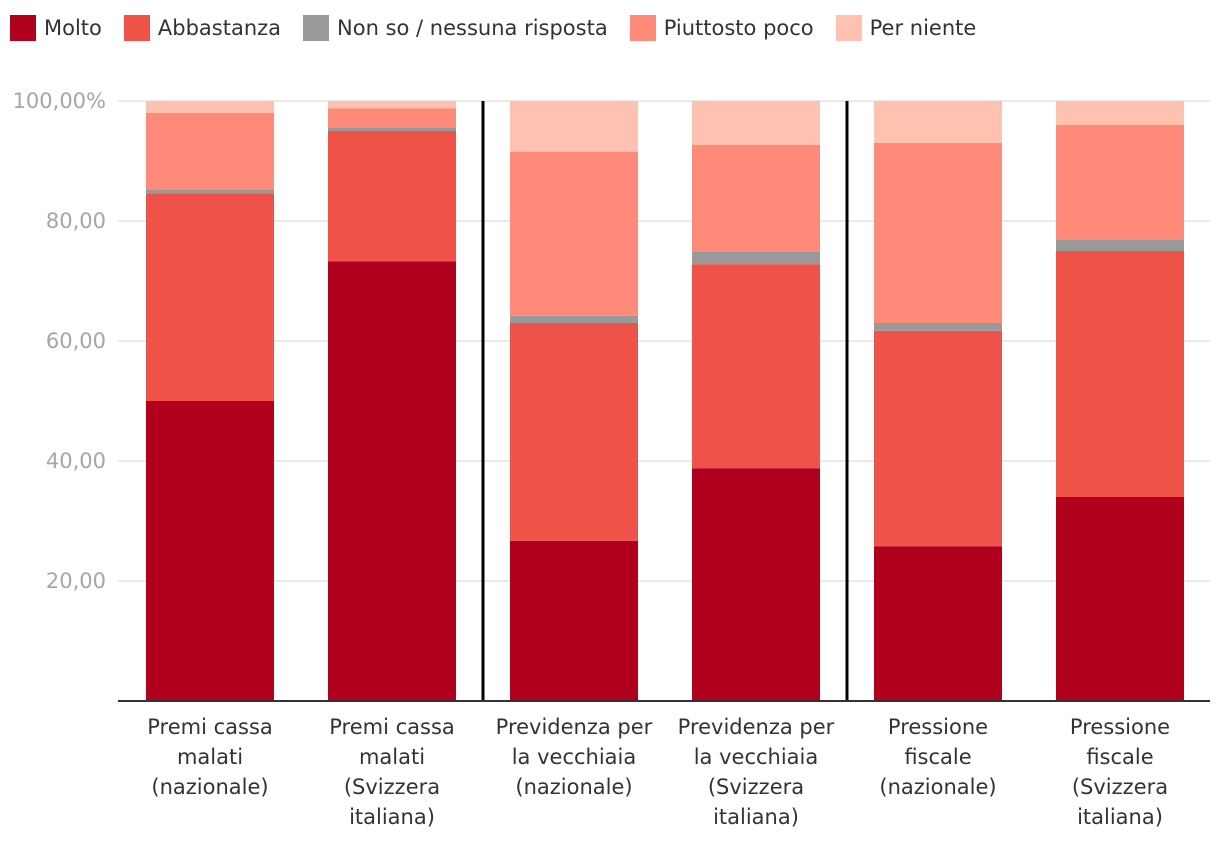  I want to click on legend-item: Per niente, so click(906, 28).